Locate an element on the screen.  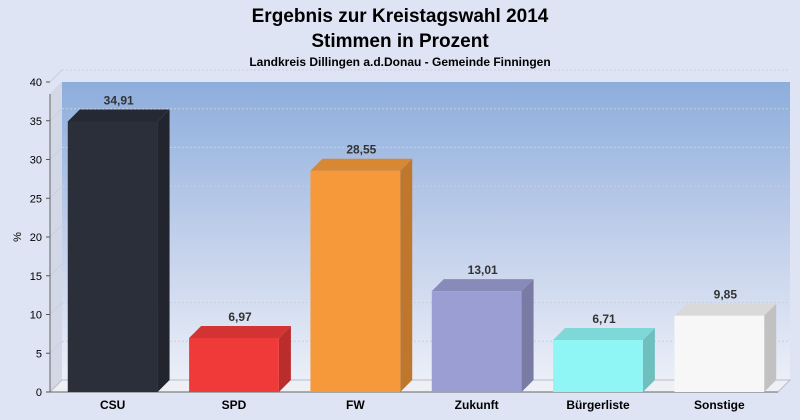
value-label-brgerliste: 6,71 is located at coordinates (604, 319).